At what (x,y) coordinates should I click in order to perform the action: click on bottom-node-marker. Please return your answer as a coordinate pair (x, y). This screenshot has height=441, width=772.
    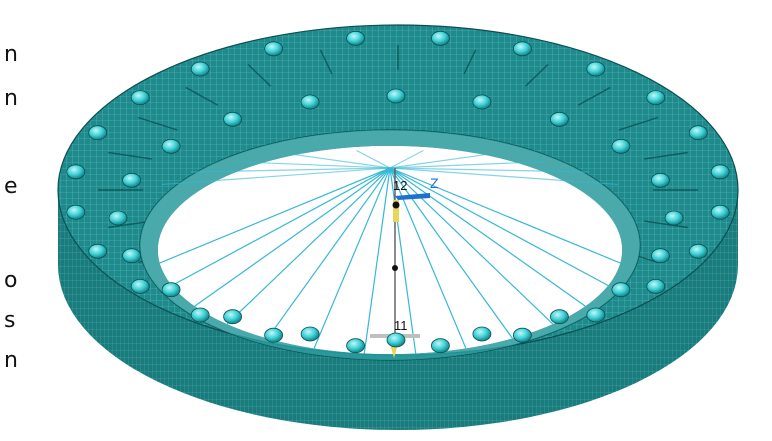
    Looking at the image, I should click on (394, 351).